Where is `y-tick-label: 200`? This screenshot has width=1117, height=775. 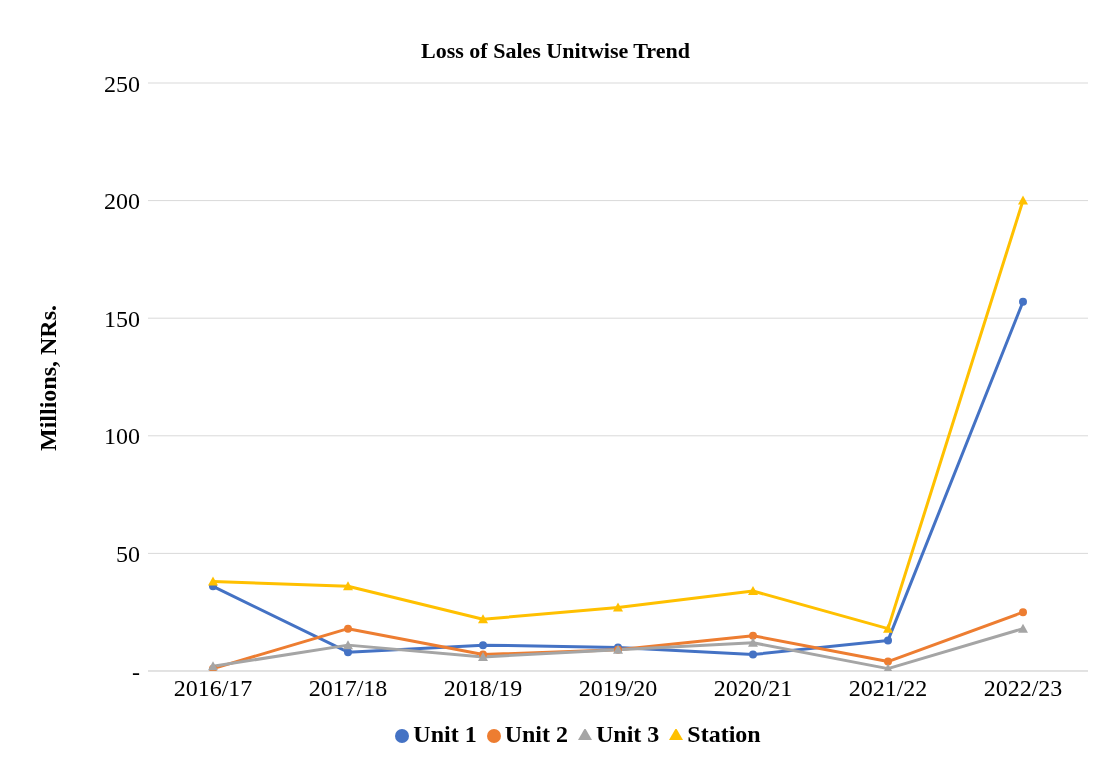 y-tick-label: 200 is located at coordinates (122, 201).